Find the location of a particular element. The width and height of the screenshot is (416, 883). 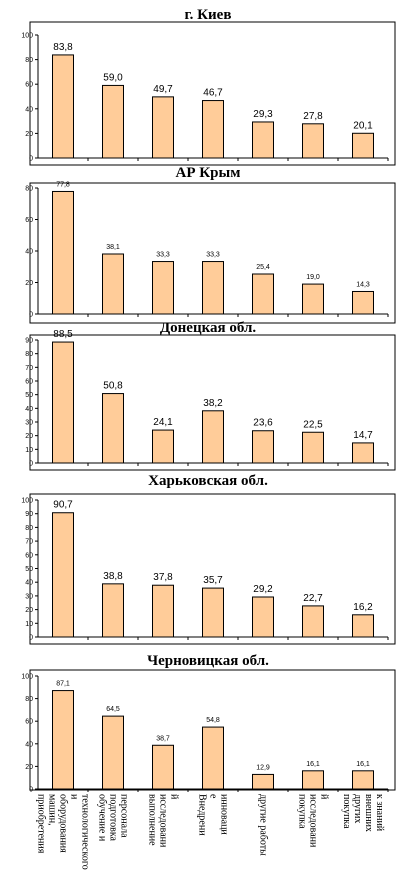

chart-title: Харьковская обл. is located at coordinates (208, 481).